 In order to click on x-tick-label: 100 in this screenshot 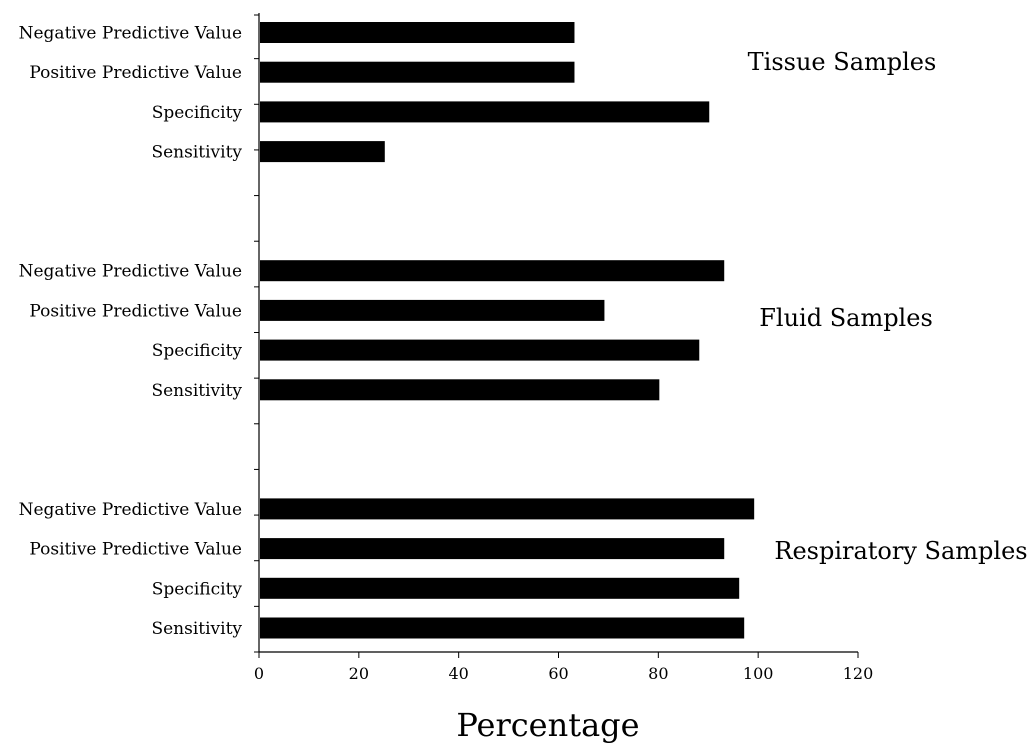, I will do `click(758, 673)`.